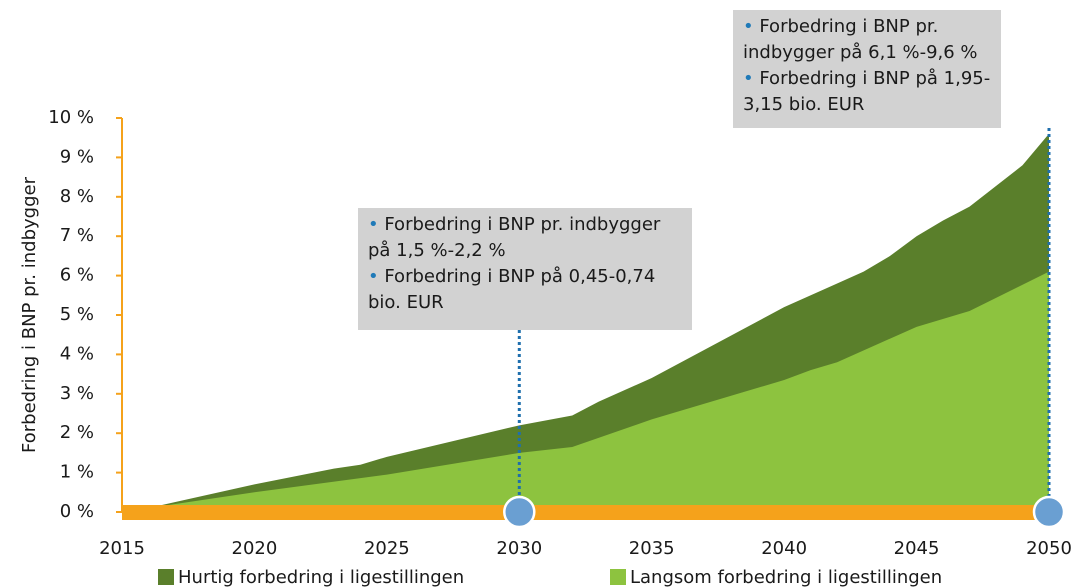  I want to click on annotation-text: Forbedring i BNP på 0,45-0,74 bio. EUR, so click(525, 290).